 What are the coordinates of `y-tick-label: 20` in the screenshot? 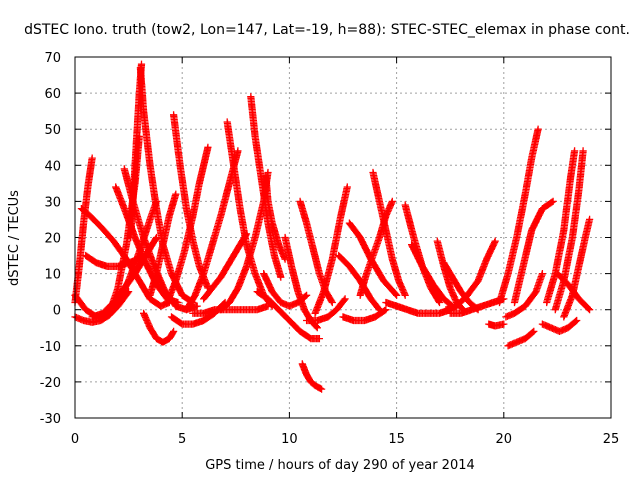 It's located at (52, 239).